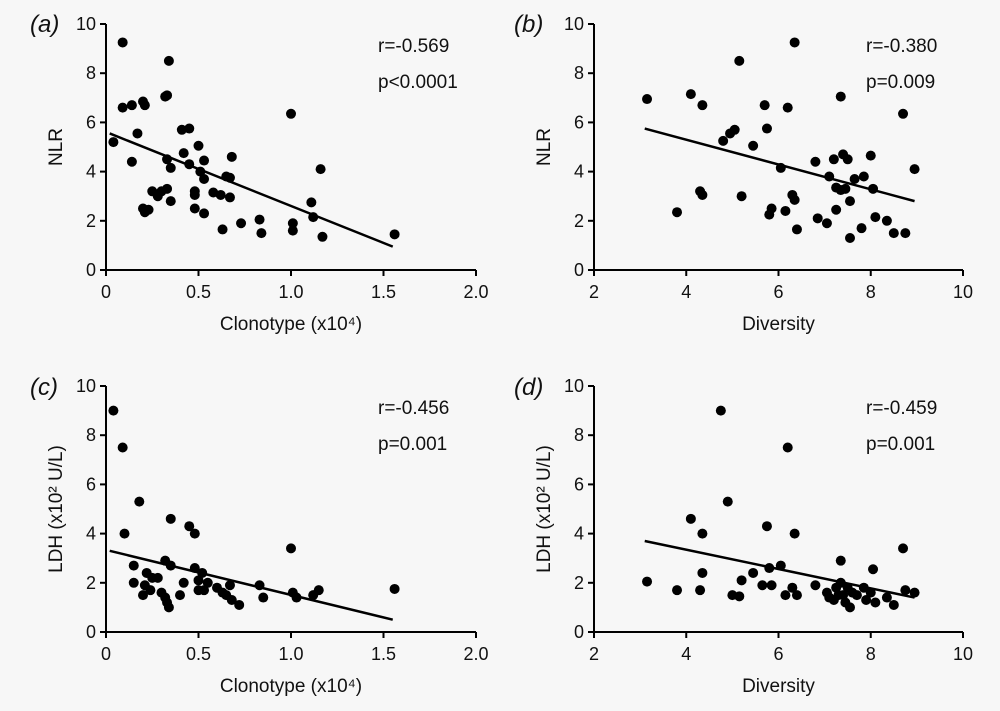 The height and width of the screenshot is (711, 1000). I want to click on y-tick-label: 8, so click(91, 73).